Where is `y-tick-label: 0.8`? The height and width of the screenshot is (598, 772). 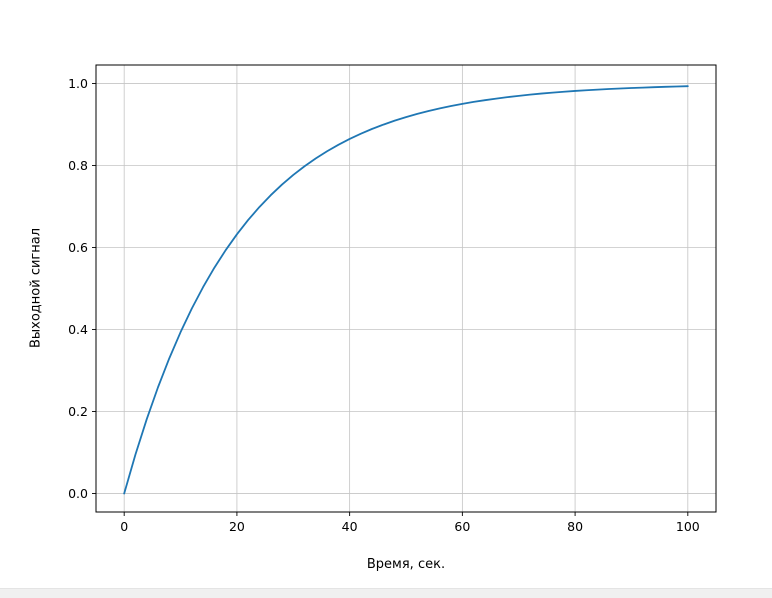
y-tick-label: 0.8 is located at coordinates (78, 165).